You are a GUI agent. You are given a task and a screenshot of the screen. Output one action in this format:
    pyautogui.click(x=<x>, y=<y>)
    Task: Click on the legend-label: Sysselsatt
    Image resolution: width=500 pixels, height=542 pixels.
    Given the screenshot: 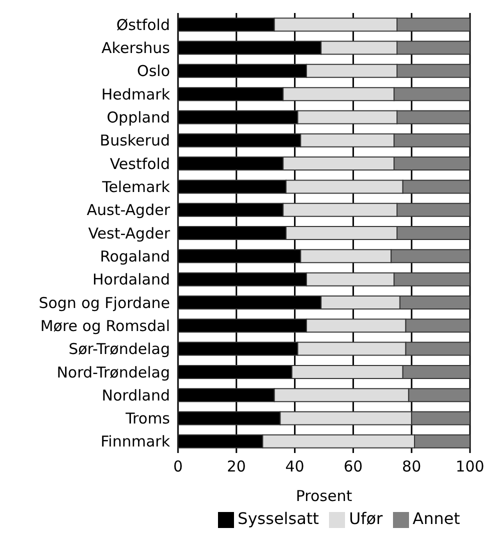 What is the action you would take?
    pyautogui.click(x=278, y=518)
    